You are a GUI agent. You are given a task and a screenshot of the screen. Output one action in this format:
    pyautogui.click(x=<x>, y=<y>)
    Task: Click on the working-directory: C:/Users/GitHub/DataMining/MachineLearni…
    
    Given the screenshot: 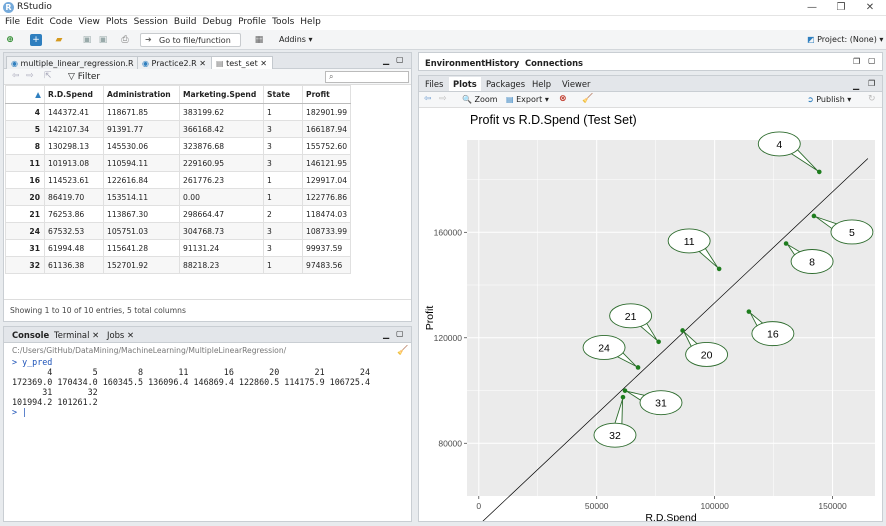 What is the action you would take?
    pyautogui.click(x=149, y=350)
    